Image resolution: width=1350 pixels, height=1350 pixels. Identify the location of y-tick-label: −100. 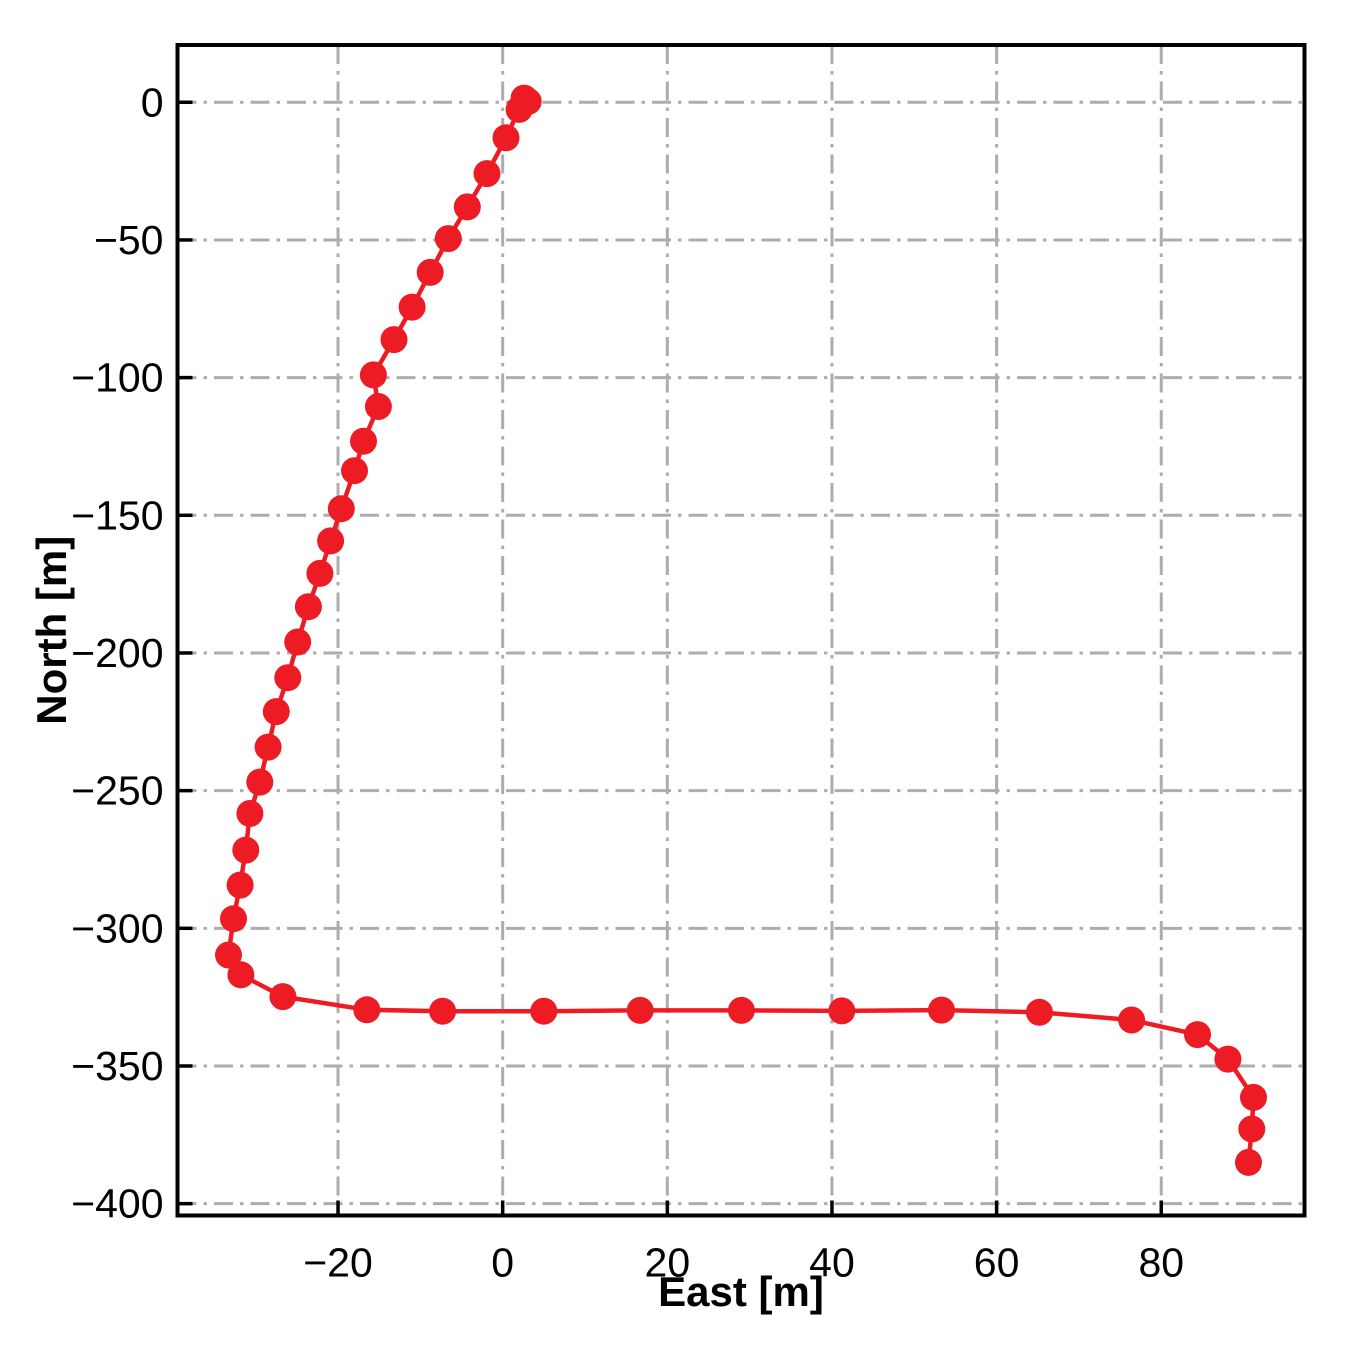
(117, 378).